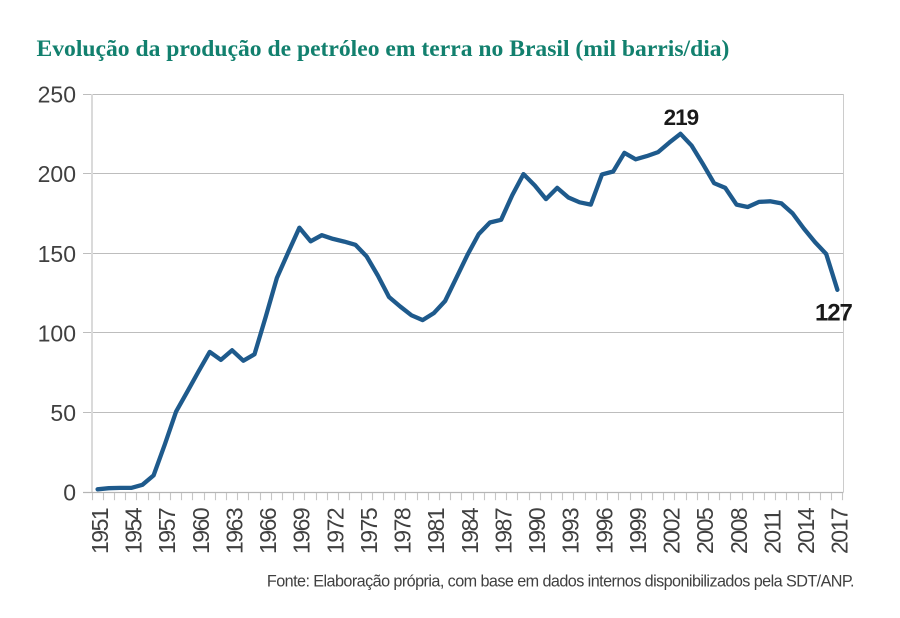 The height and width of the screenshot is (618, 900). What do you see at coordinates (134, 530) in the screenshot?
I see `svg-text: 1954` at bounding box center [134, 530].